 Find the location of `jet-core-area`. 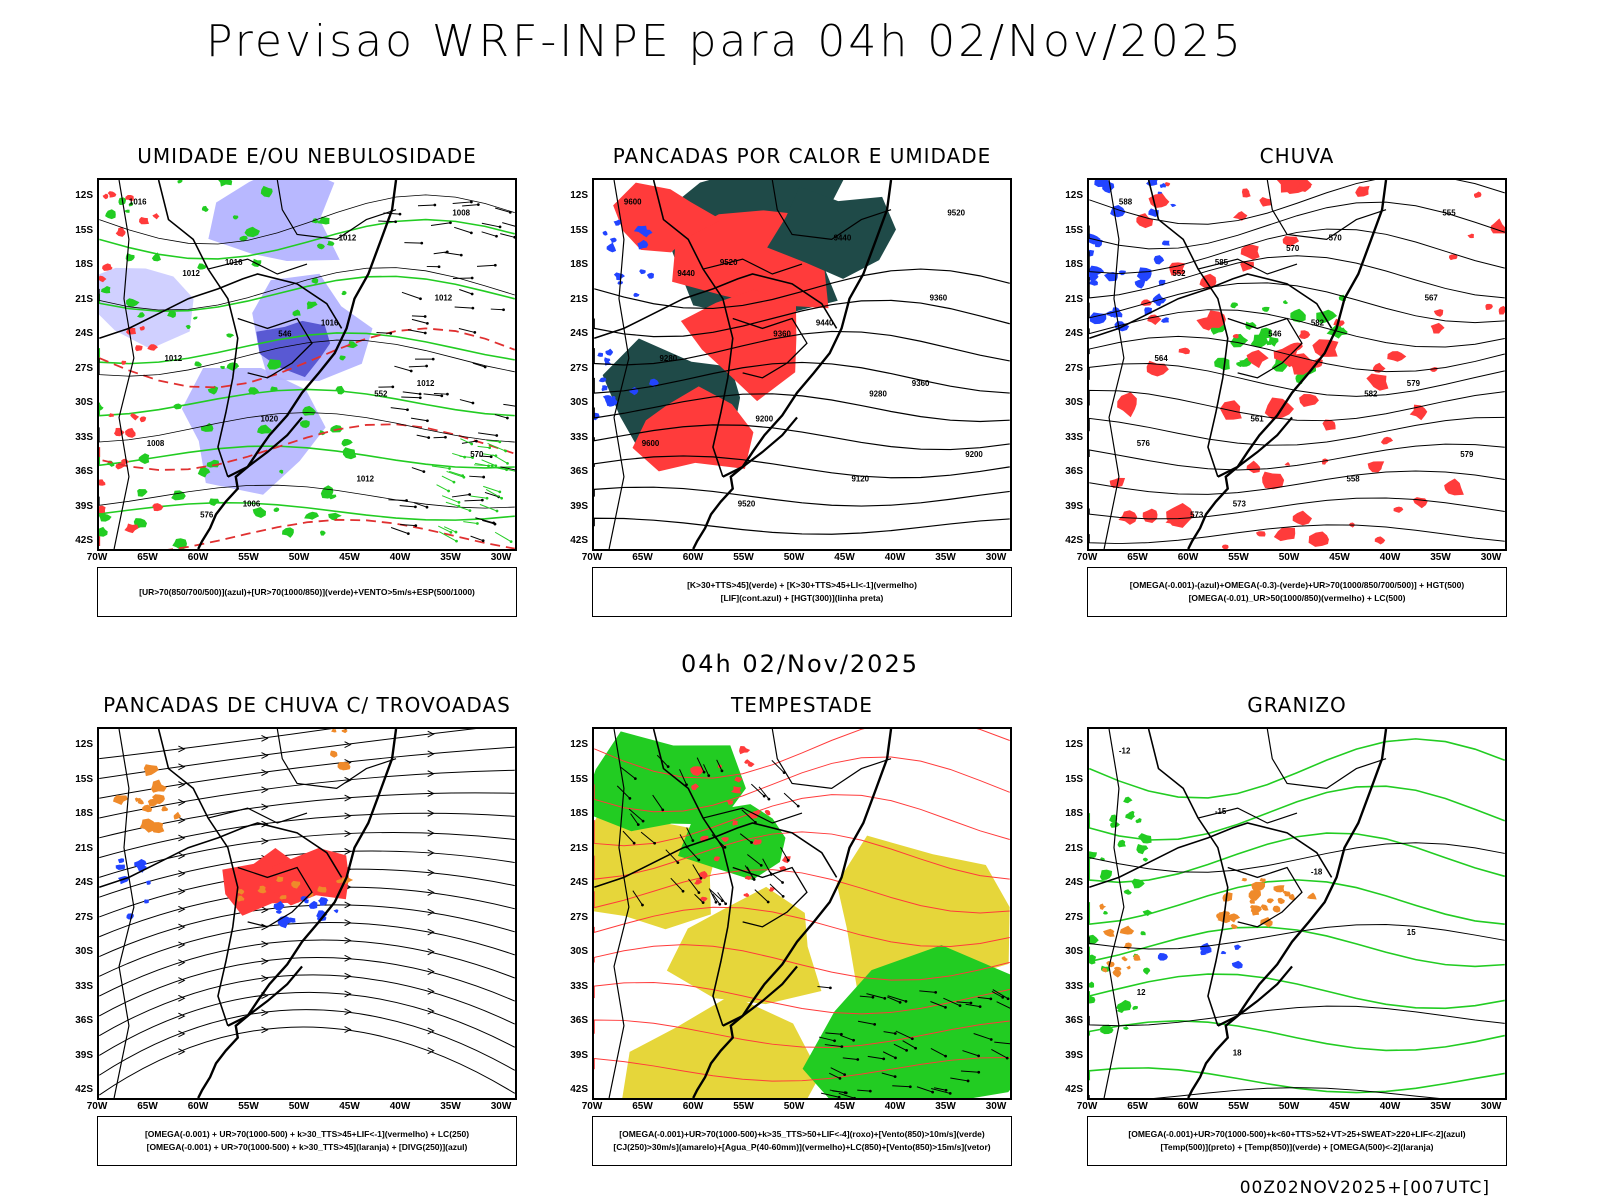

jet-core-area is located at coordinates (721, 1046).